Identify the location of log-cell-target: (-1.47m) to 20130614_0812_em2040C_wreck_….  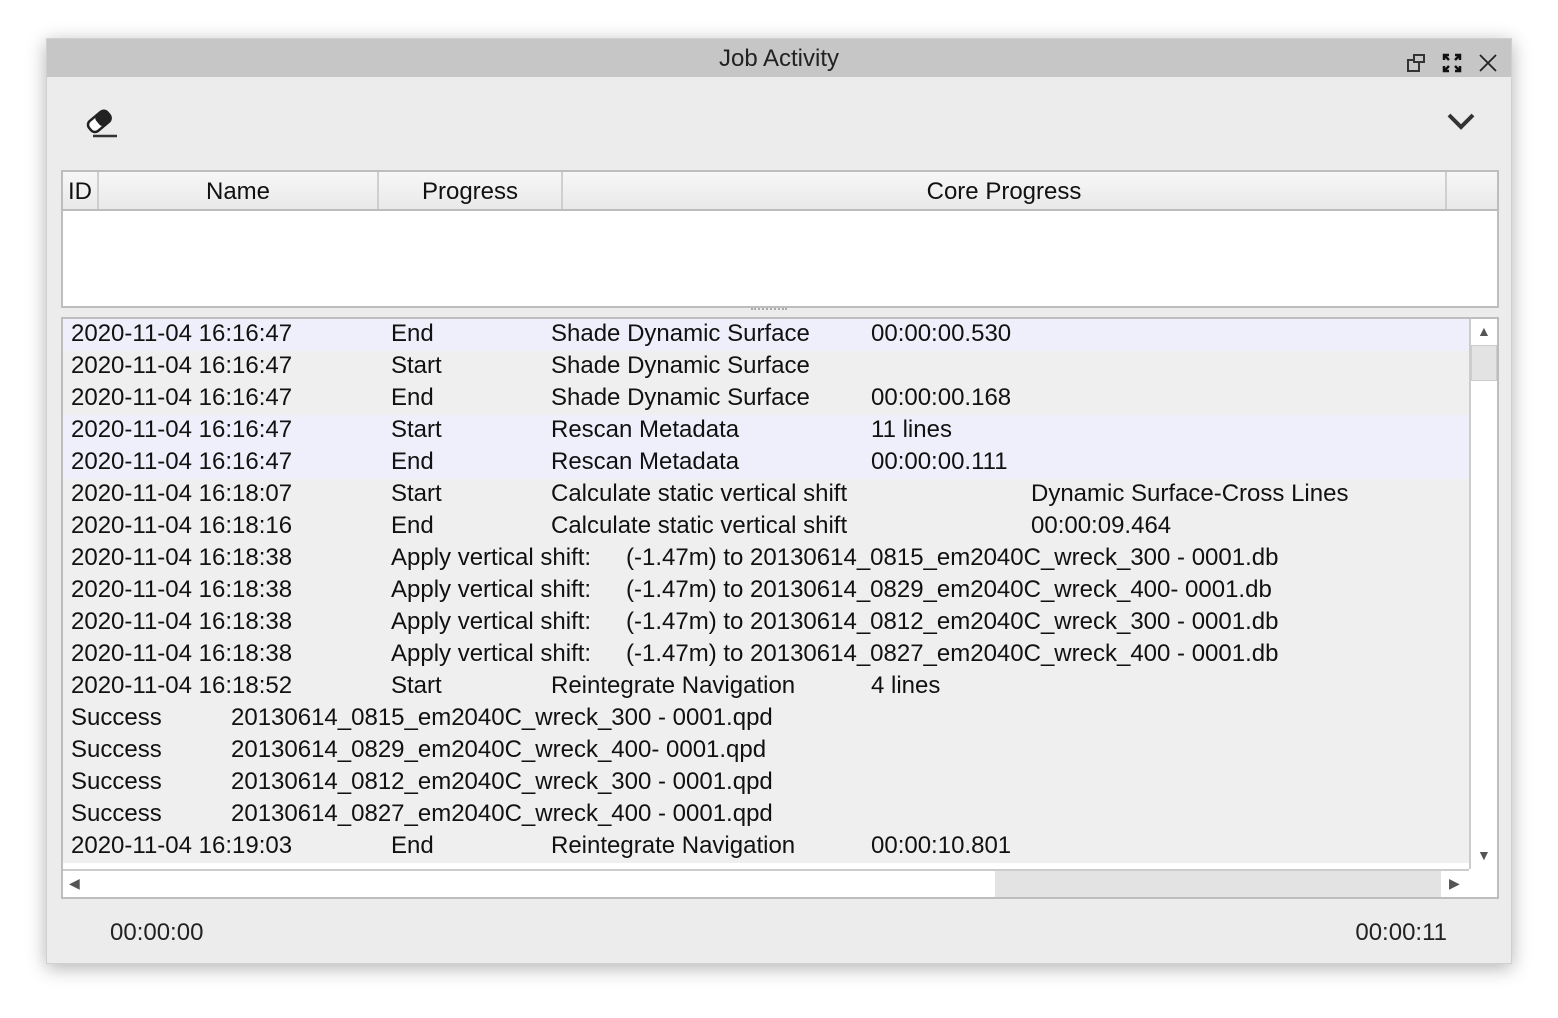
(952, 621).